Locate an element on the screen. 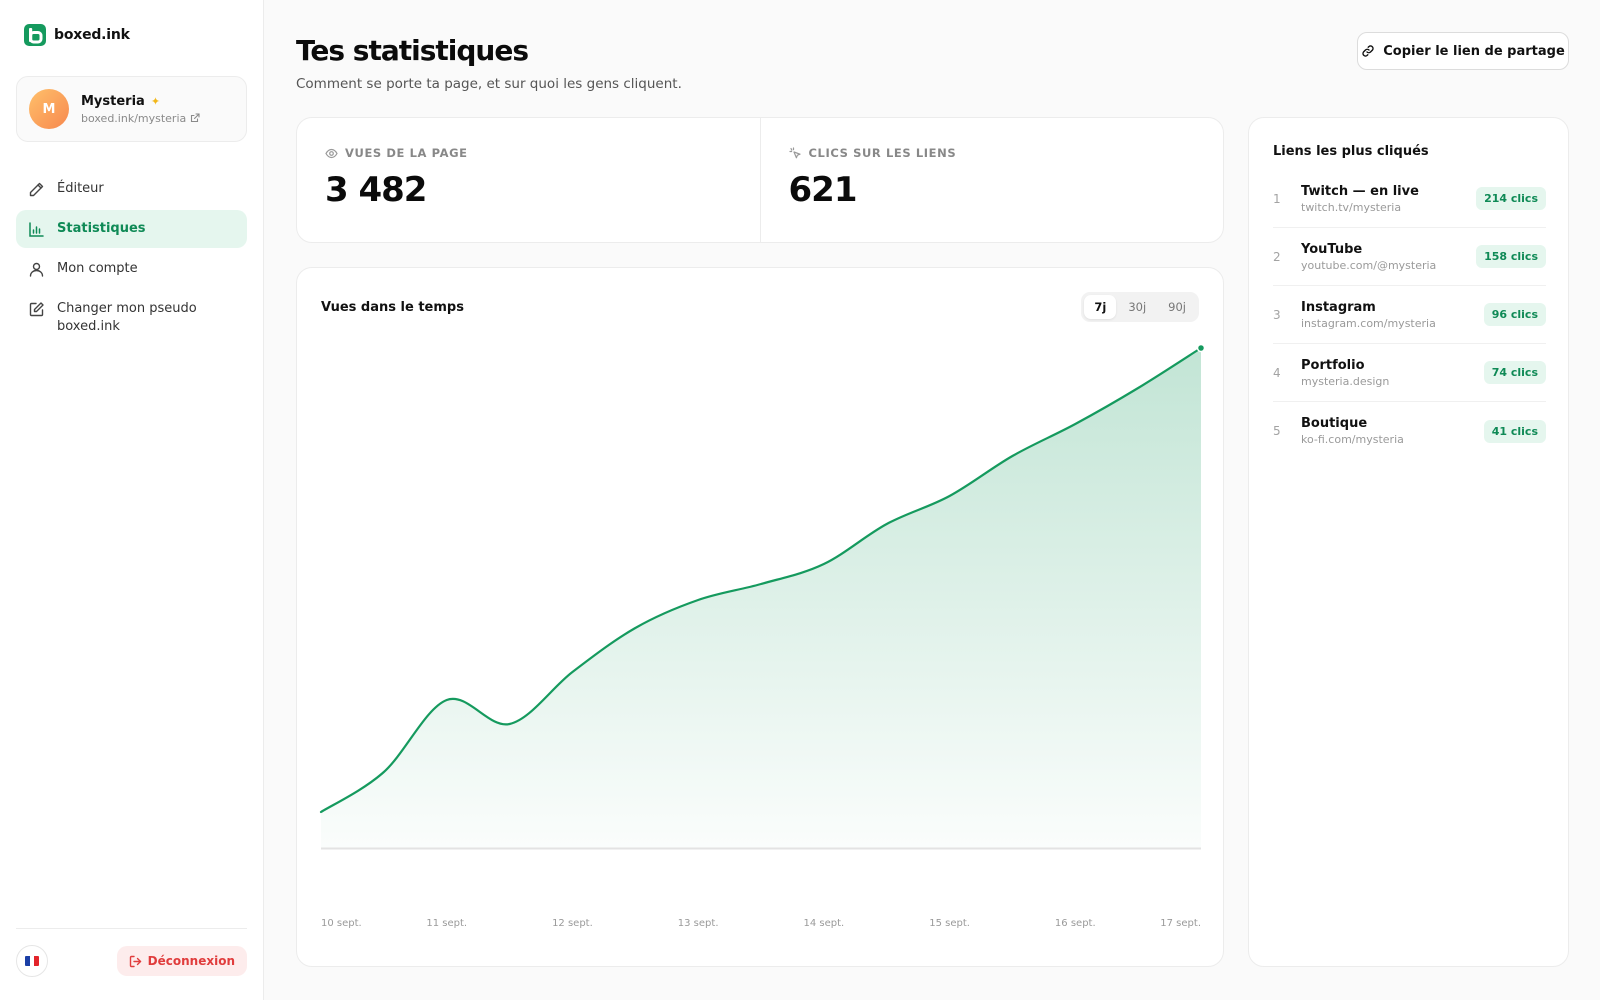 Image resolution: width=1600 pixels, height=1000 pixels. edit-square-icon is located at coordinates (36, 309).